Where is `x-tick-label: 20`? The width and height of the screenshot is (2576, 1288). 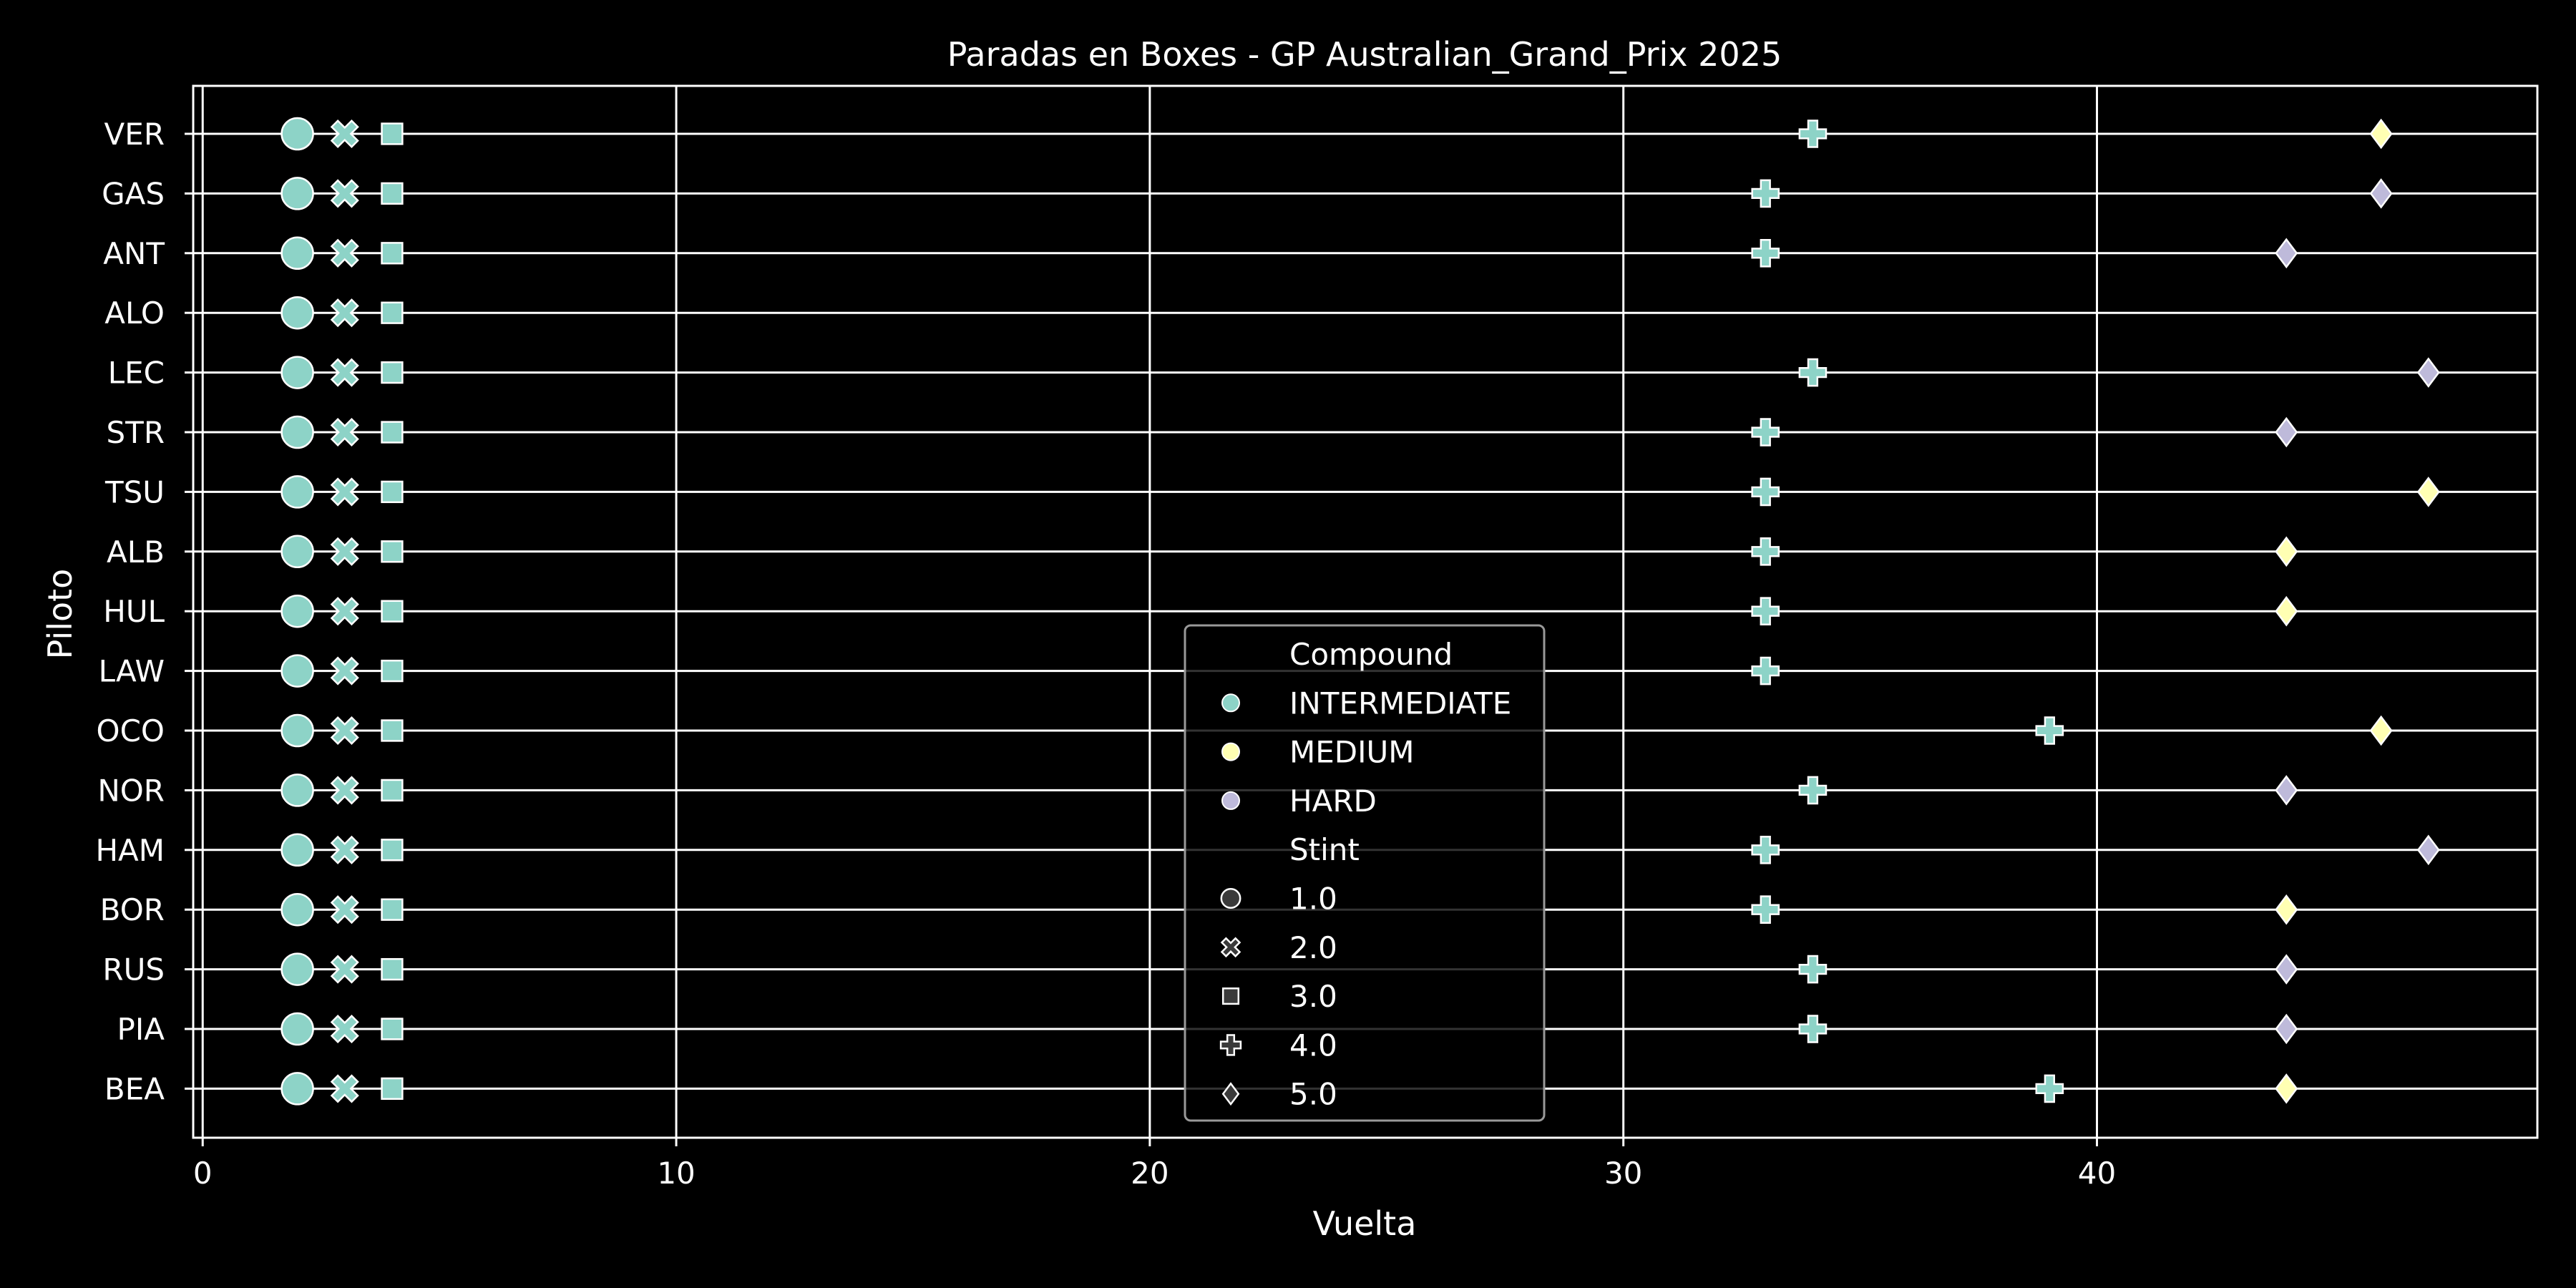
x-tick-label: 20 is located at coordinates (1150, 1173).